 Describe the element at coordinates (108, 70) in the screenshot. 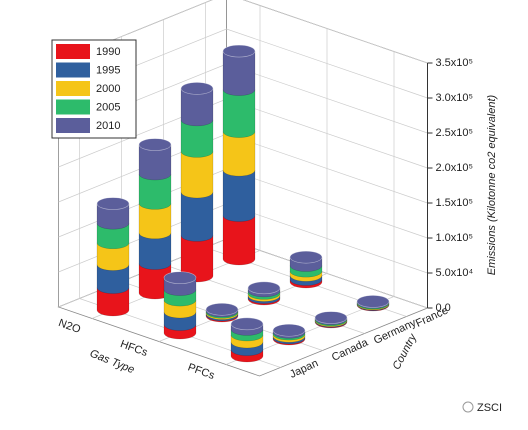

I see `legend-label: 1995` at that location.